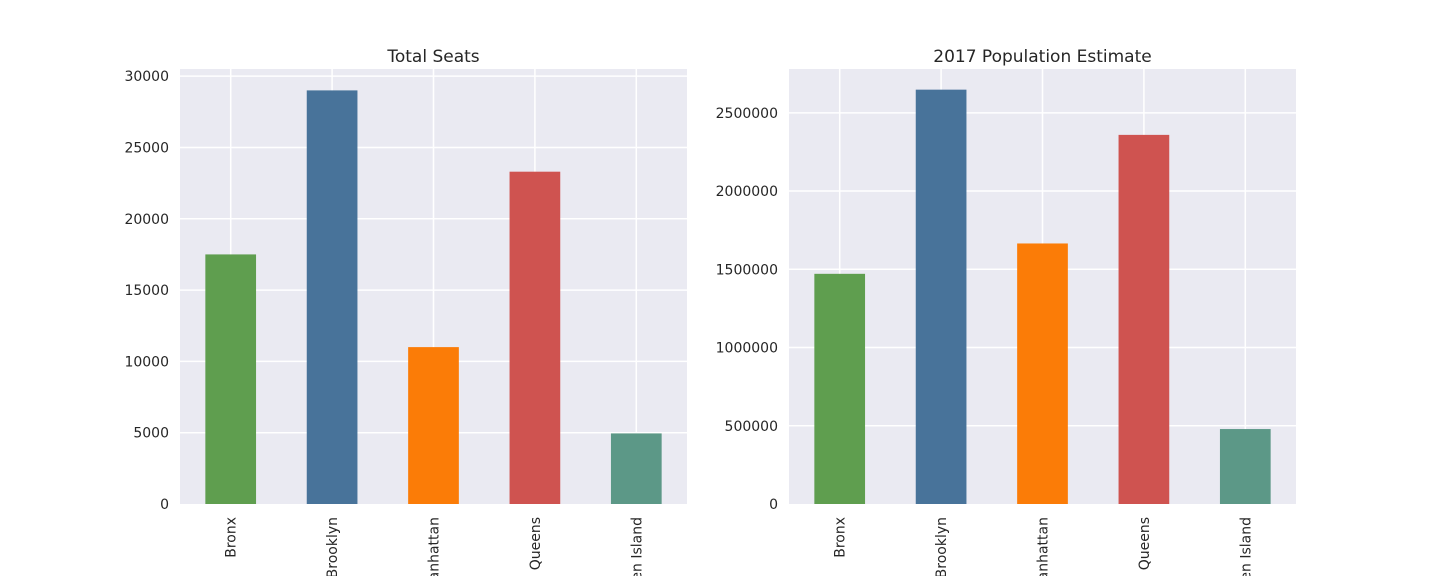 The image size is (1440, 580). I want to click on y-tick-label: 500000, so click(751, 427).